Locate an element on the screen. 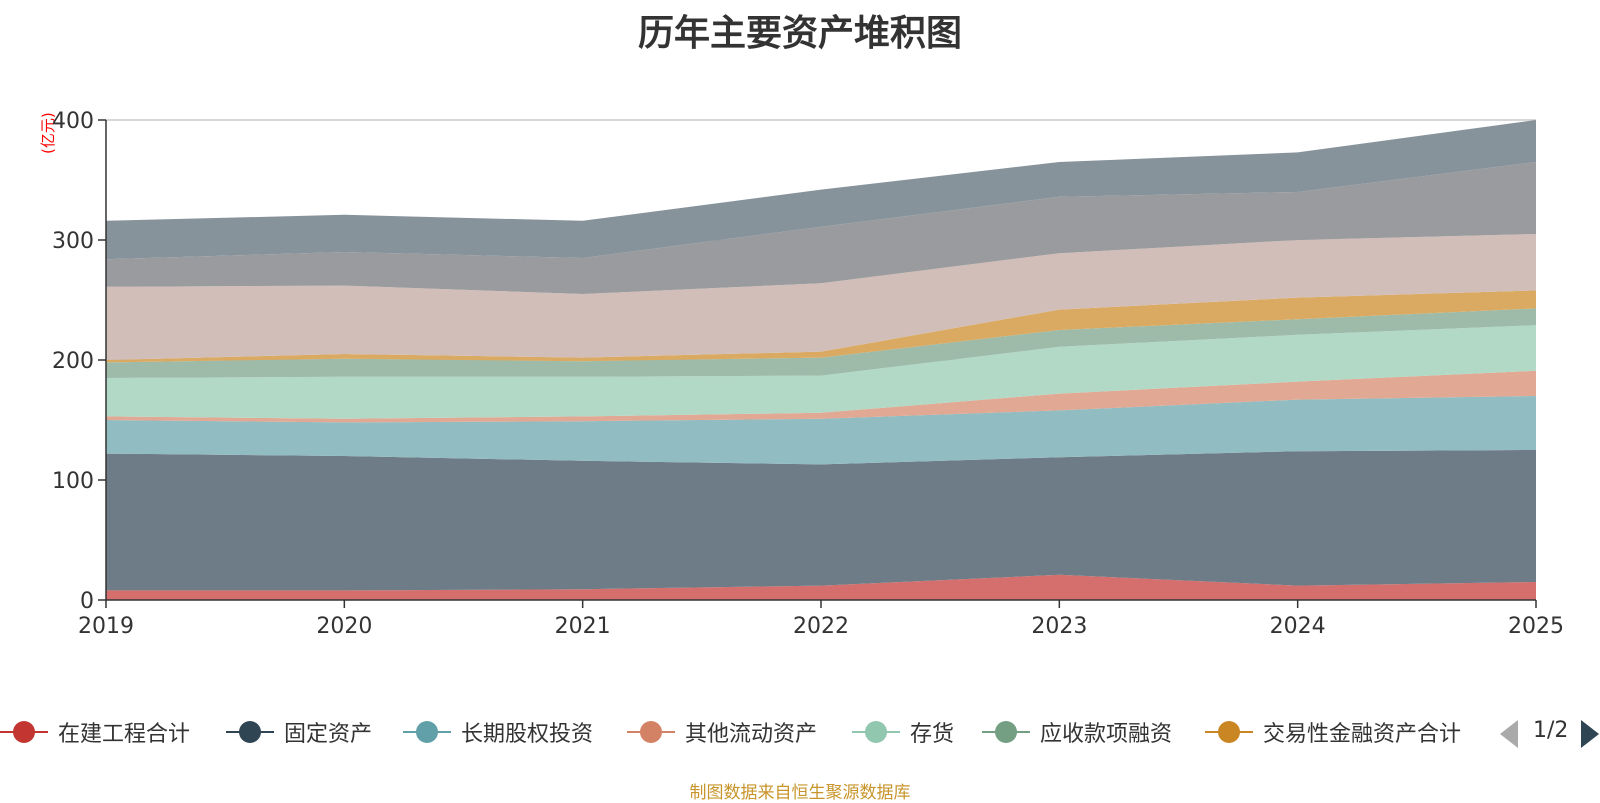 The image size is (1600, 803). legend-item-0: 在建工程合计 is located at coordinates (95, 732).